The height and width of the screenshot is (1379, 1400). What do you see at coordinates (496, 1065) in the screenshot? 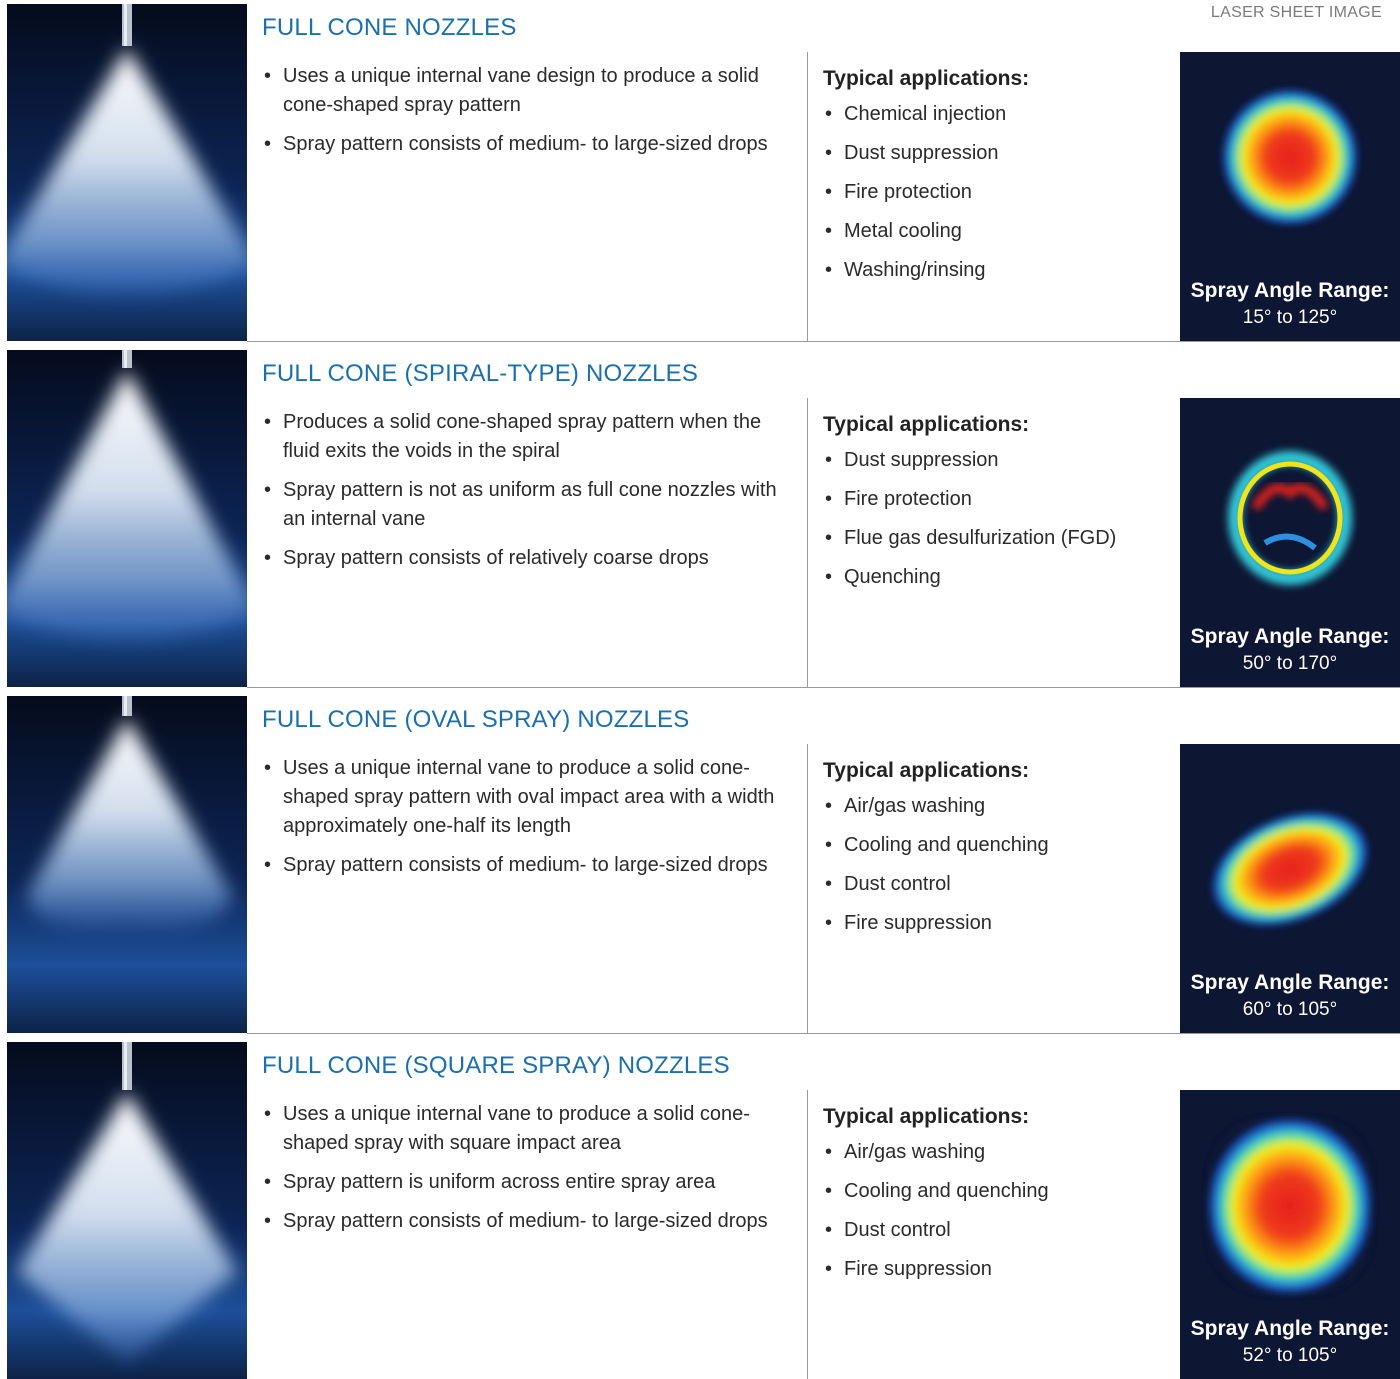
I see `nozzle-title: FULL CONE (SQUARE SPRAY) NOZZLES` at bounding box center [496, 1065].